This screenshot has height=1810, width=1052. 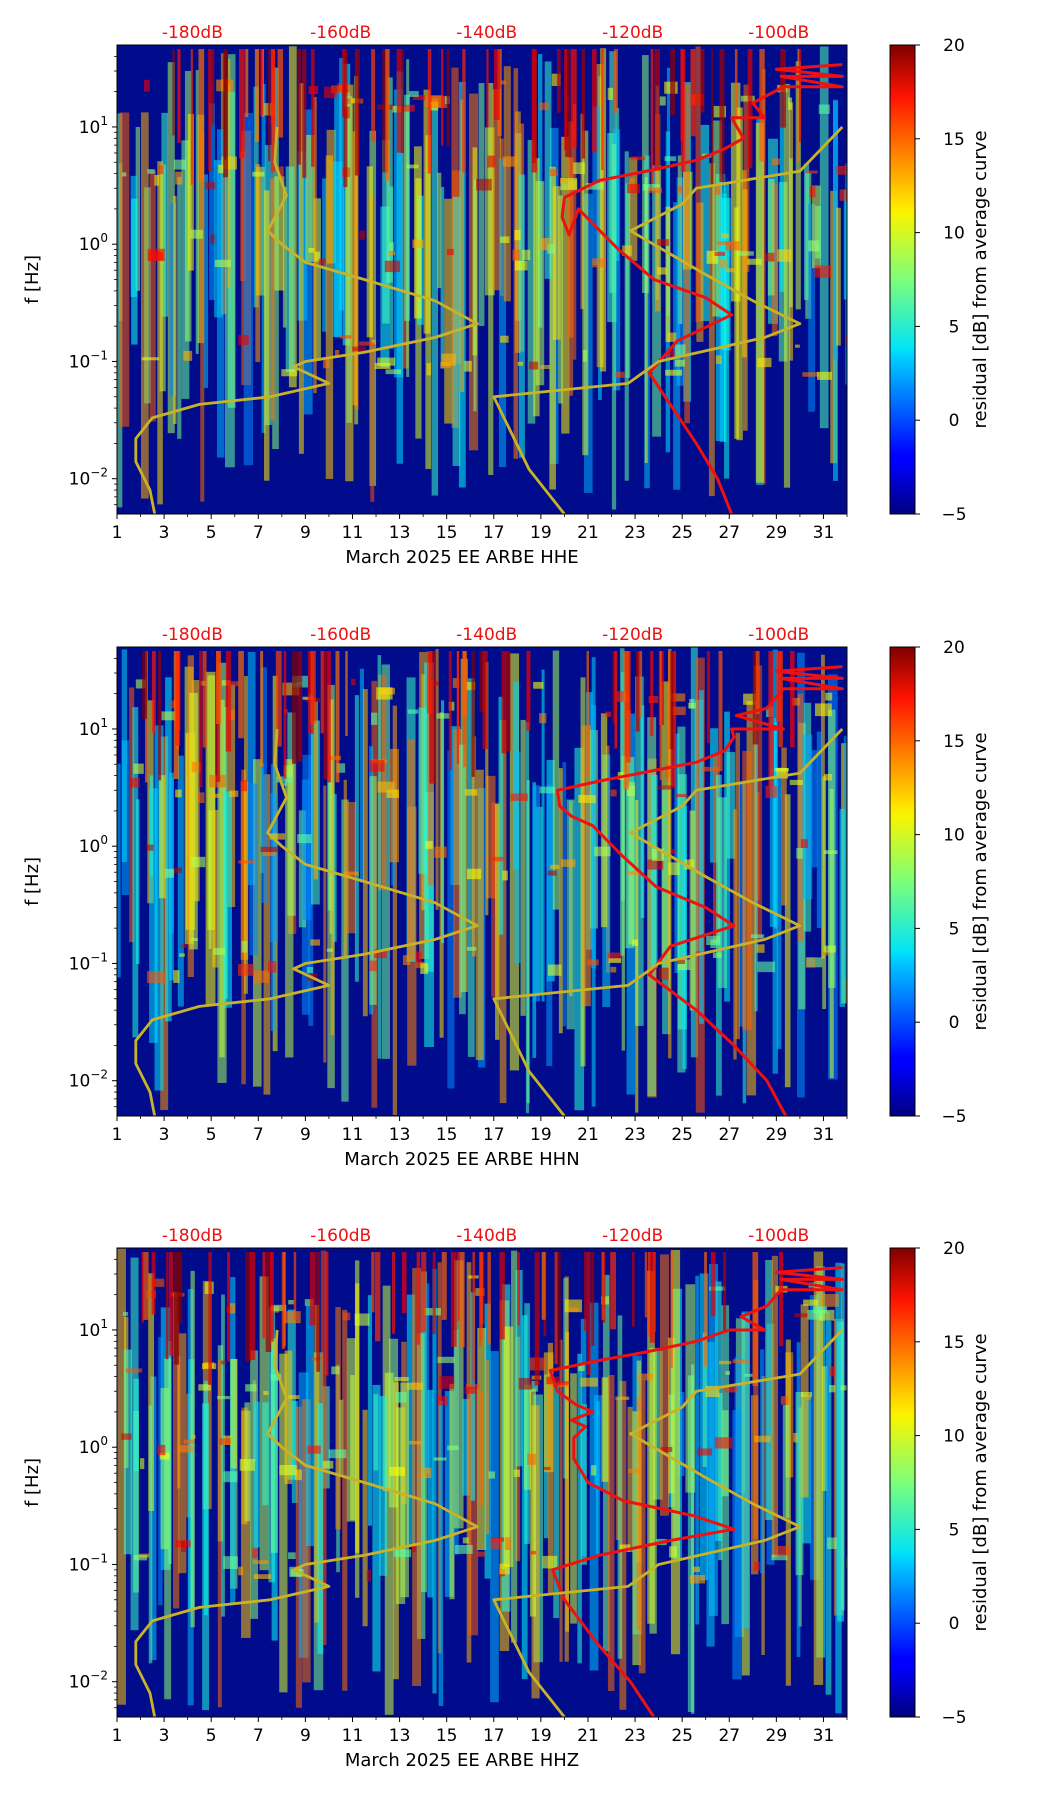 What do you see at coordinates (461, 557) in the screenshot?
I see `x-axis-label: March 2025 EE ARBE HHE` at bounding box center [461, 557].